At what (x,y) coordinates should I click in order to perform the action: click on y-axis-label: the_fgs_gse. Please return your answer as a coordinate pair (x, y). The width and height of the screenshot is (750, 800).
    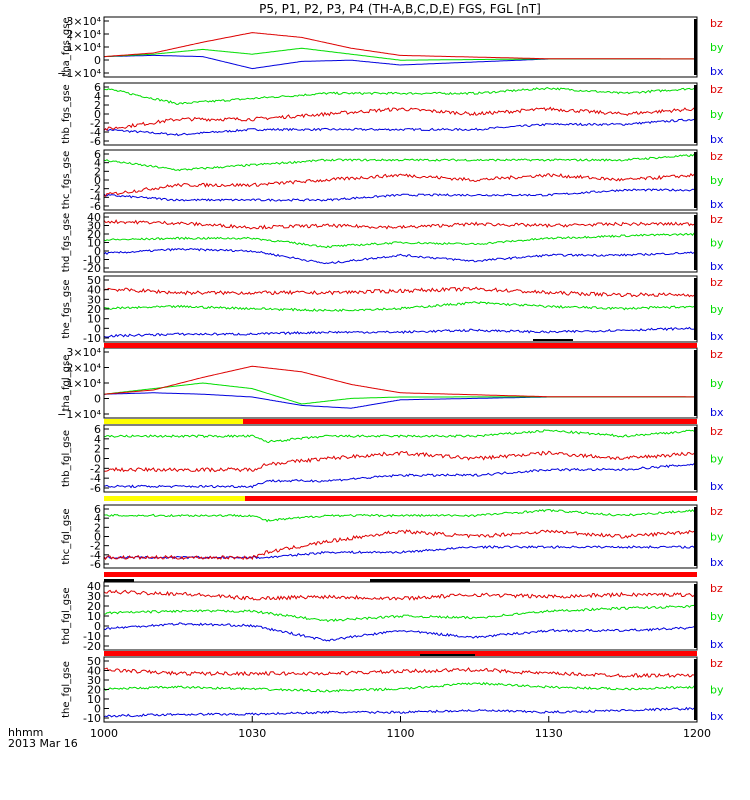
    Looking at the image, I should click on (66, 308).